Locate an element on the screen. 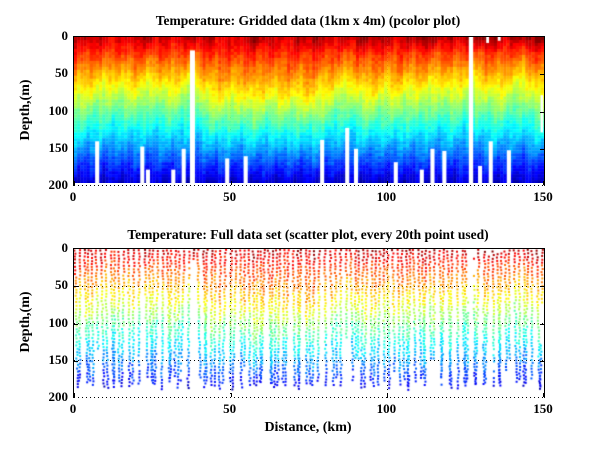 This screenshot has width=600, height=451. pcolor-bottom-axis is located at coordinates (309, 185).